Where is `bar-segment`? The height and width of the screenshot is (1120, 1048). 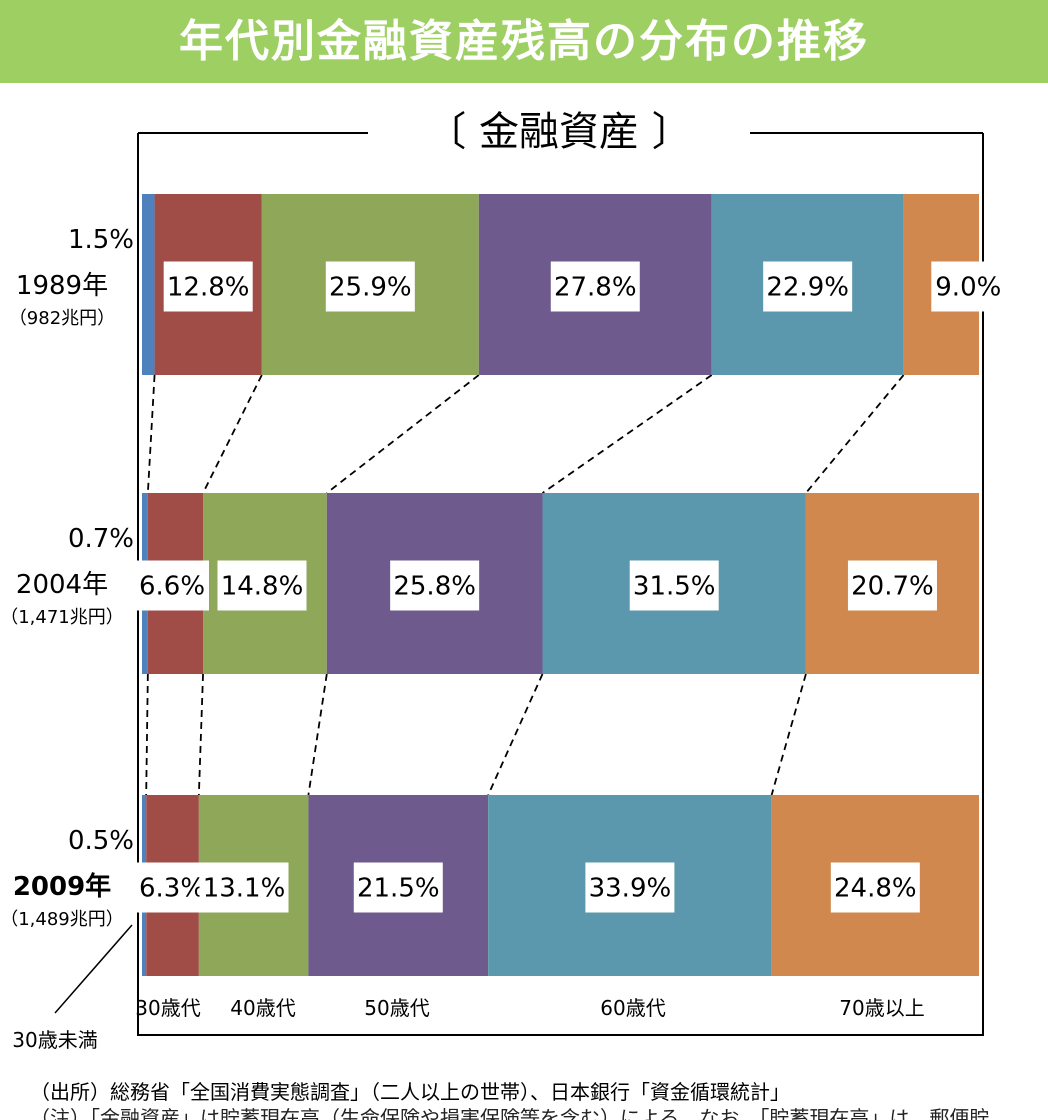 bar-segment is located at coordinates (148, 284).